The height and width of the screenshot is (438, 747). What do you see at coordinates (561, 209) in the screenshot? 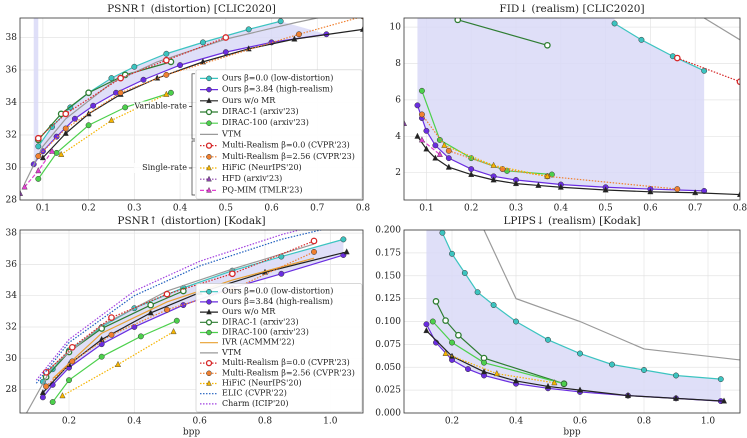
I see `x-tick-label: 0.4` at bounding box center [561, 209].